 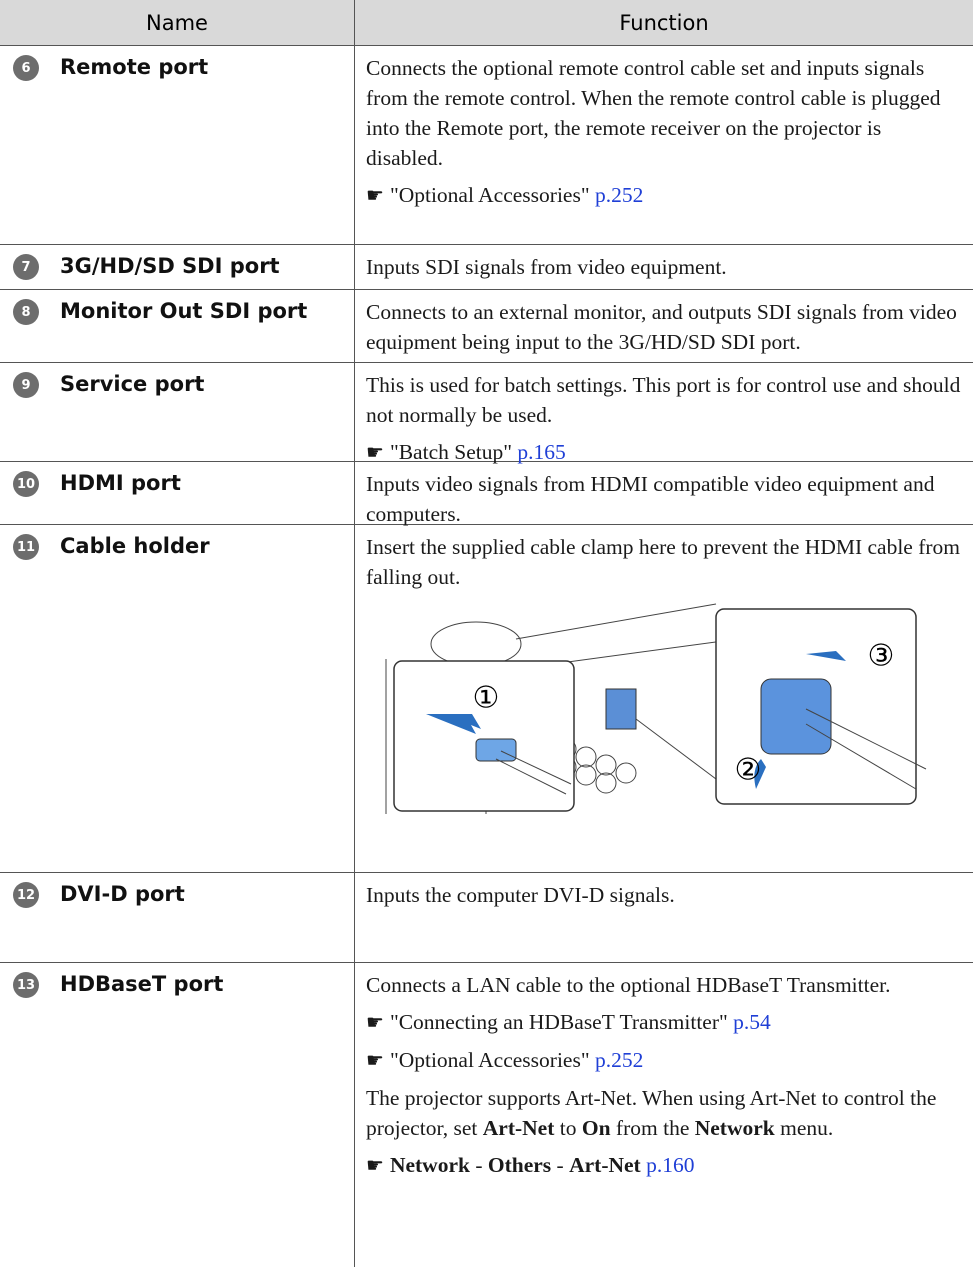 I want to click on bold-text: Others, so click(x=519, y=1165).